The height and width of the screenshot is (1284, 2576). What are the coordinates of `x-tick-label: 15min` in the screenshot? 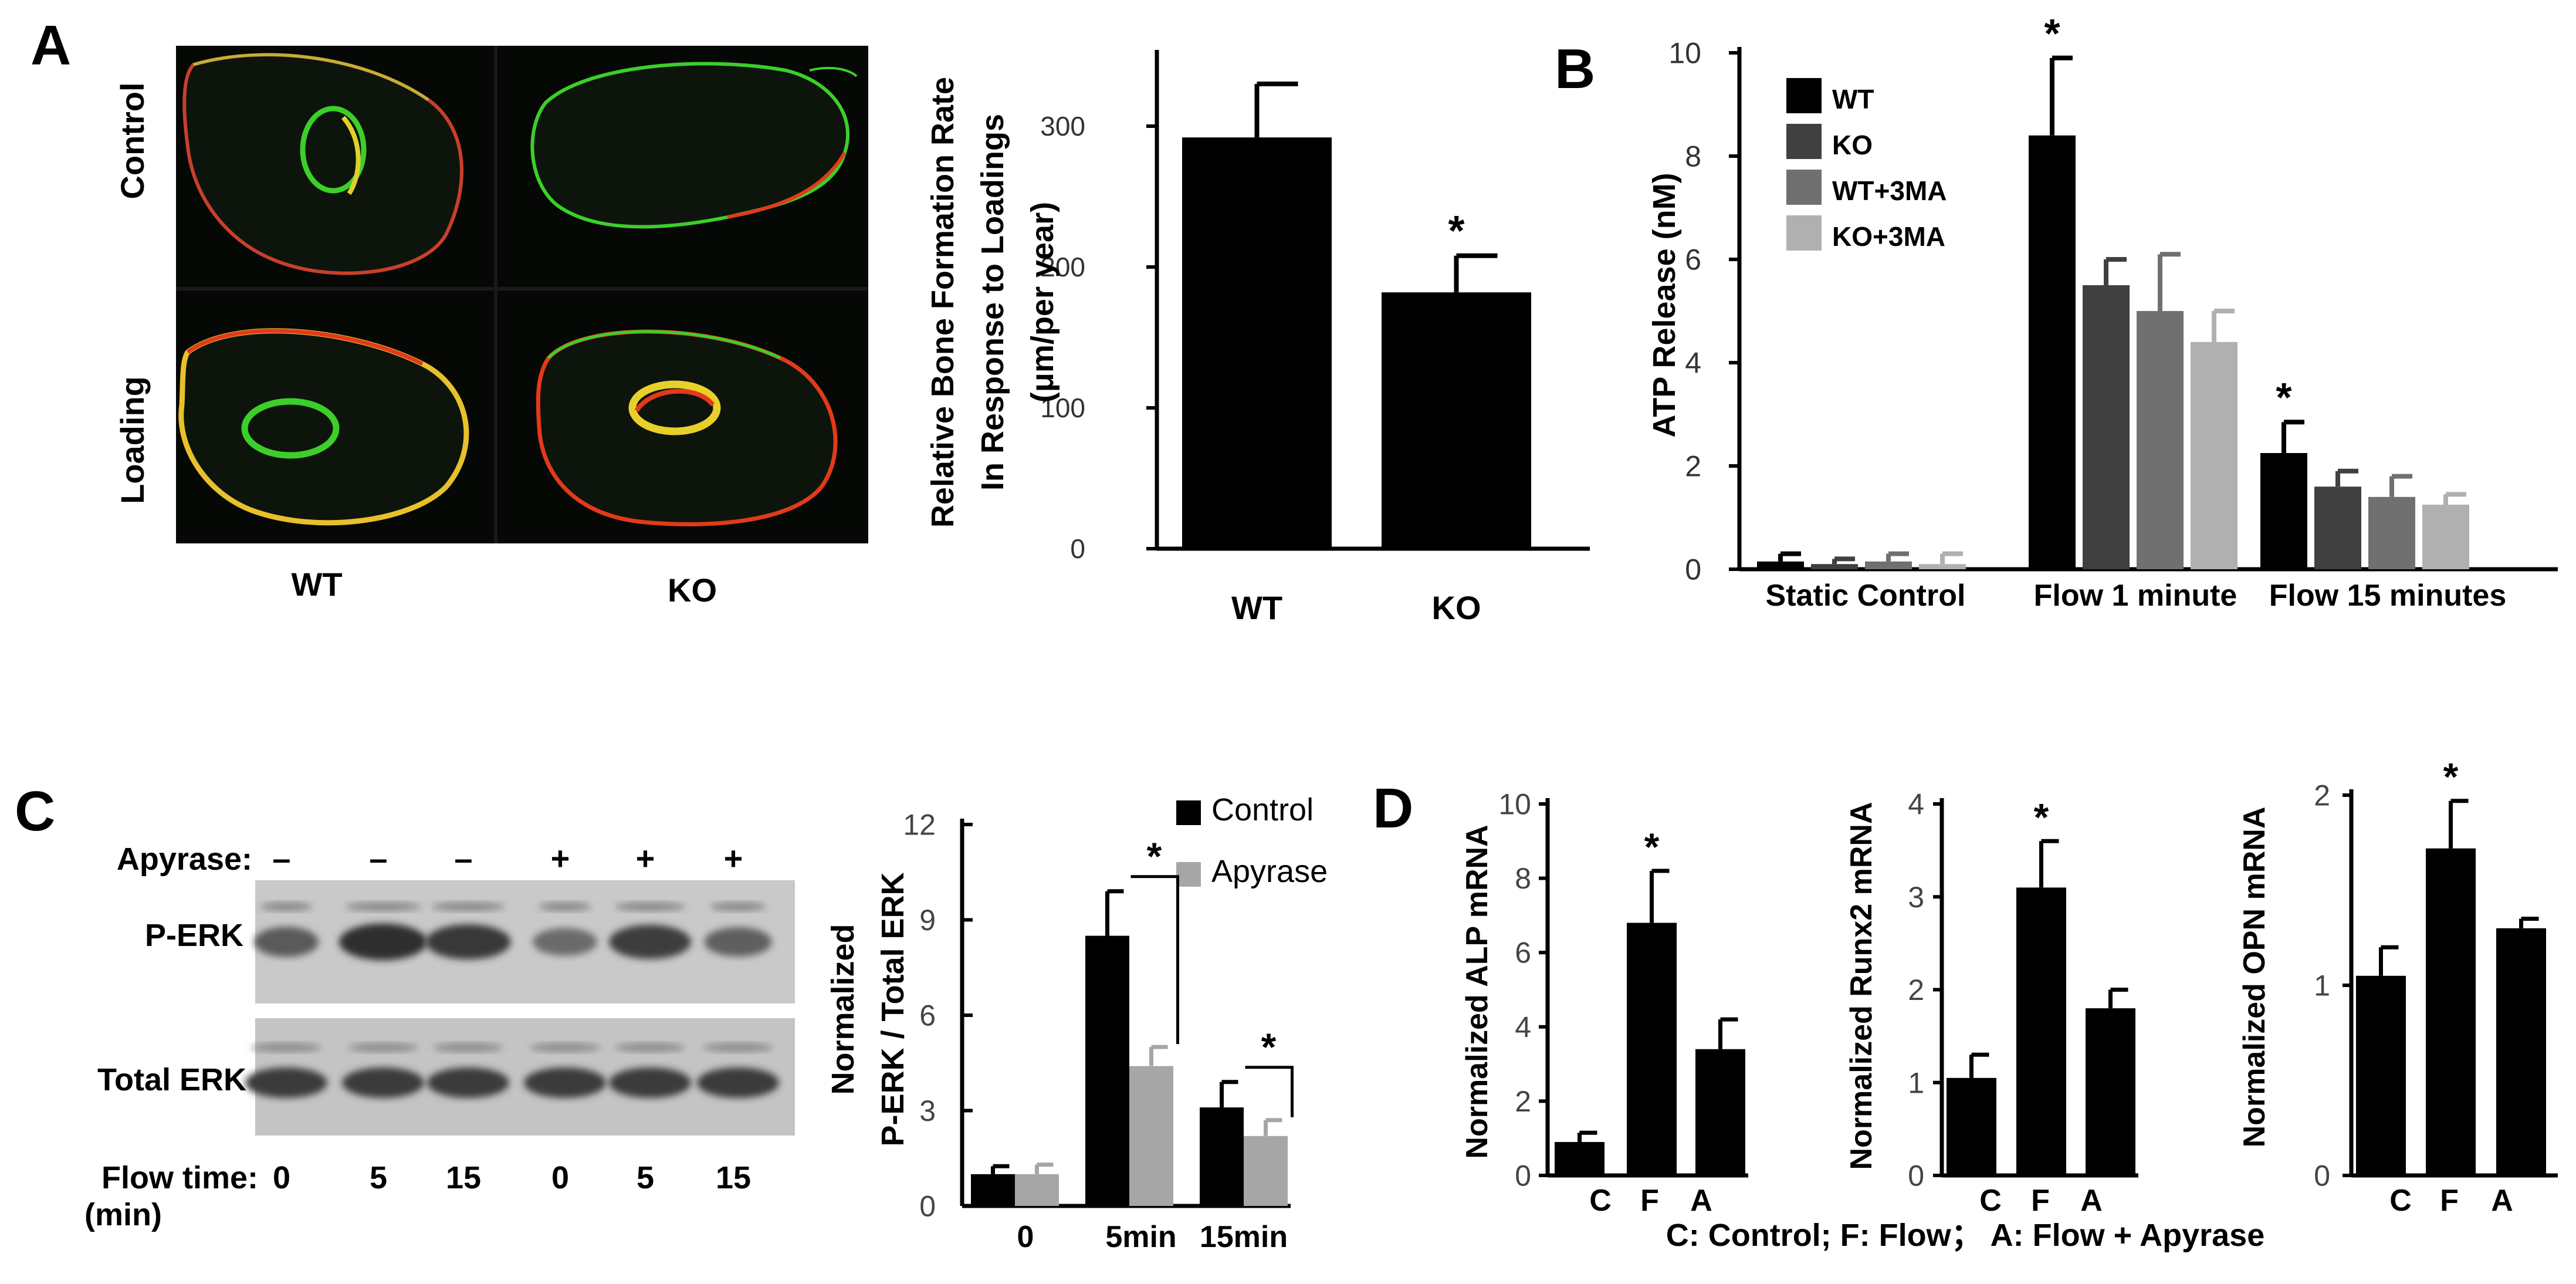 It's located at (1244, 1237).